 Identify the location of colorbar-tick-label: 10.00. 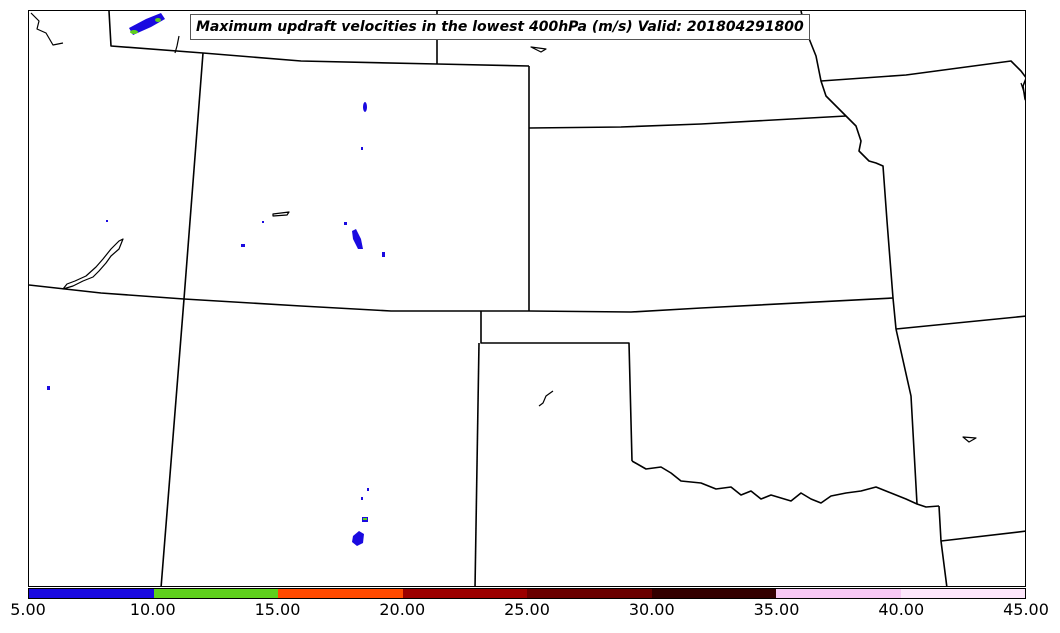
(152, 609).